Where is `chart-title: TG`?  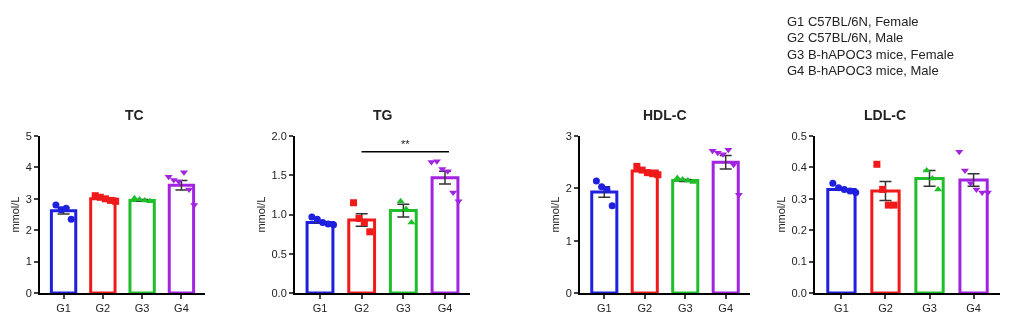 chart-title: TG is located at coordinates (383, 115).